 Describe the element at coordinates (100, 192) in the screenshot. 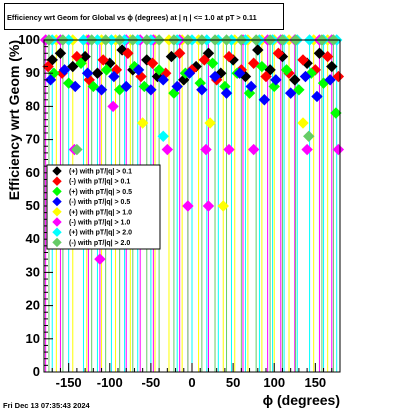

I see `legend-entry: (+) with pT/|q| > 0.5` at that location.